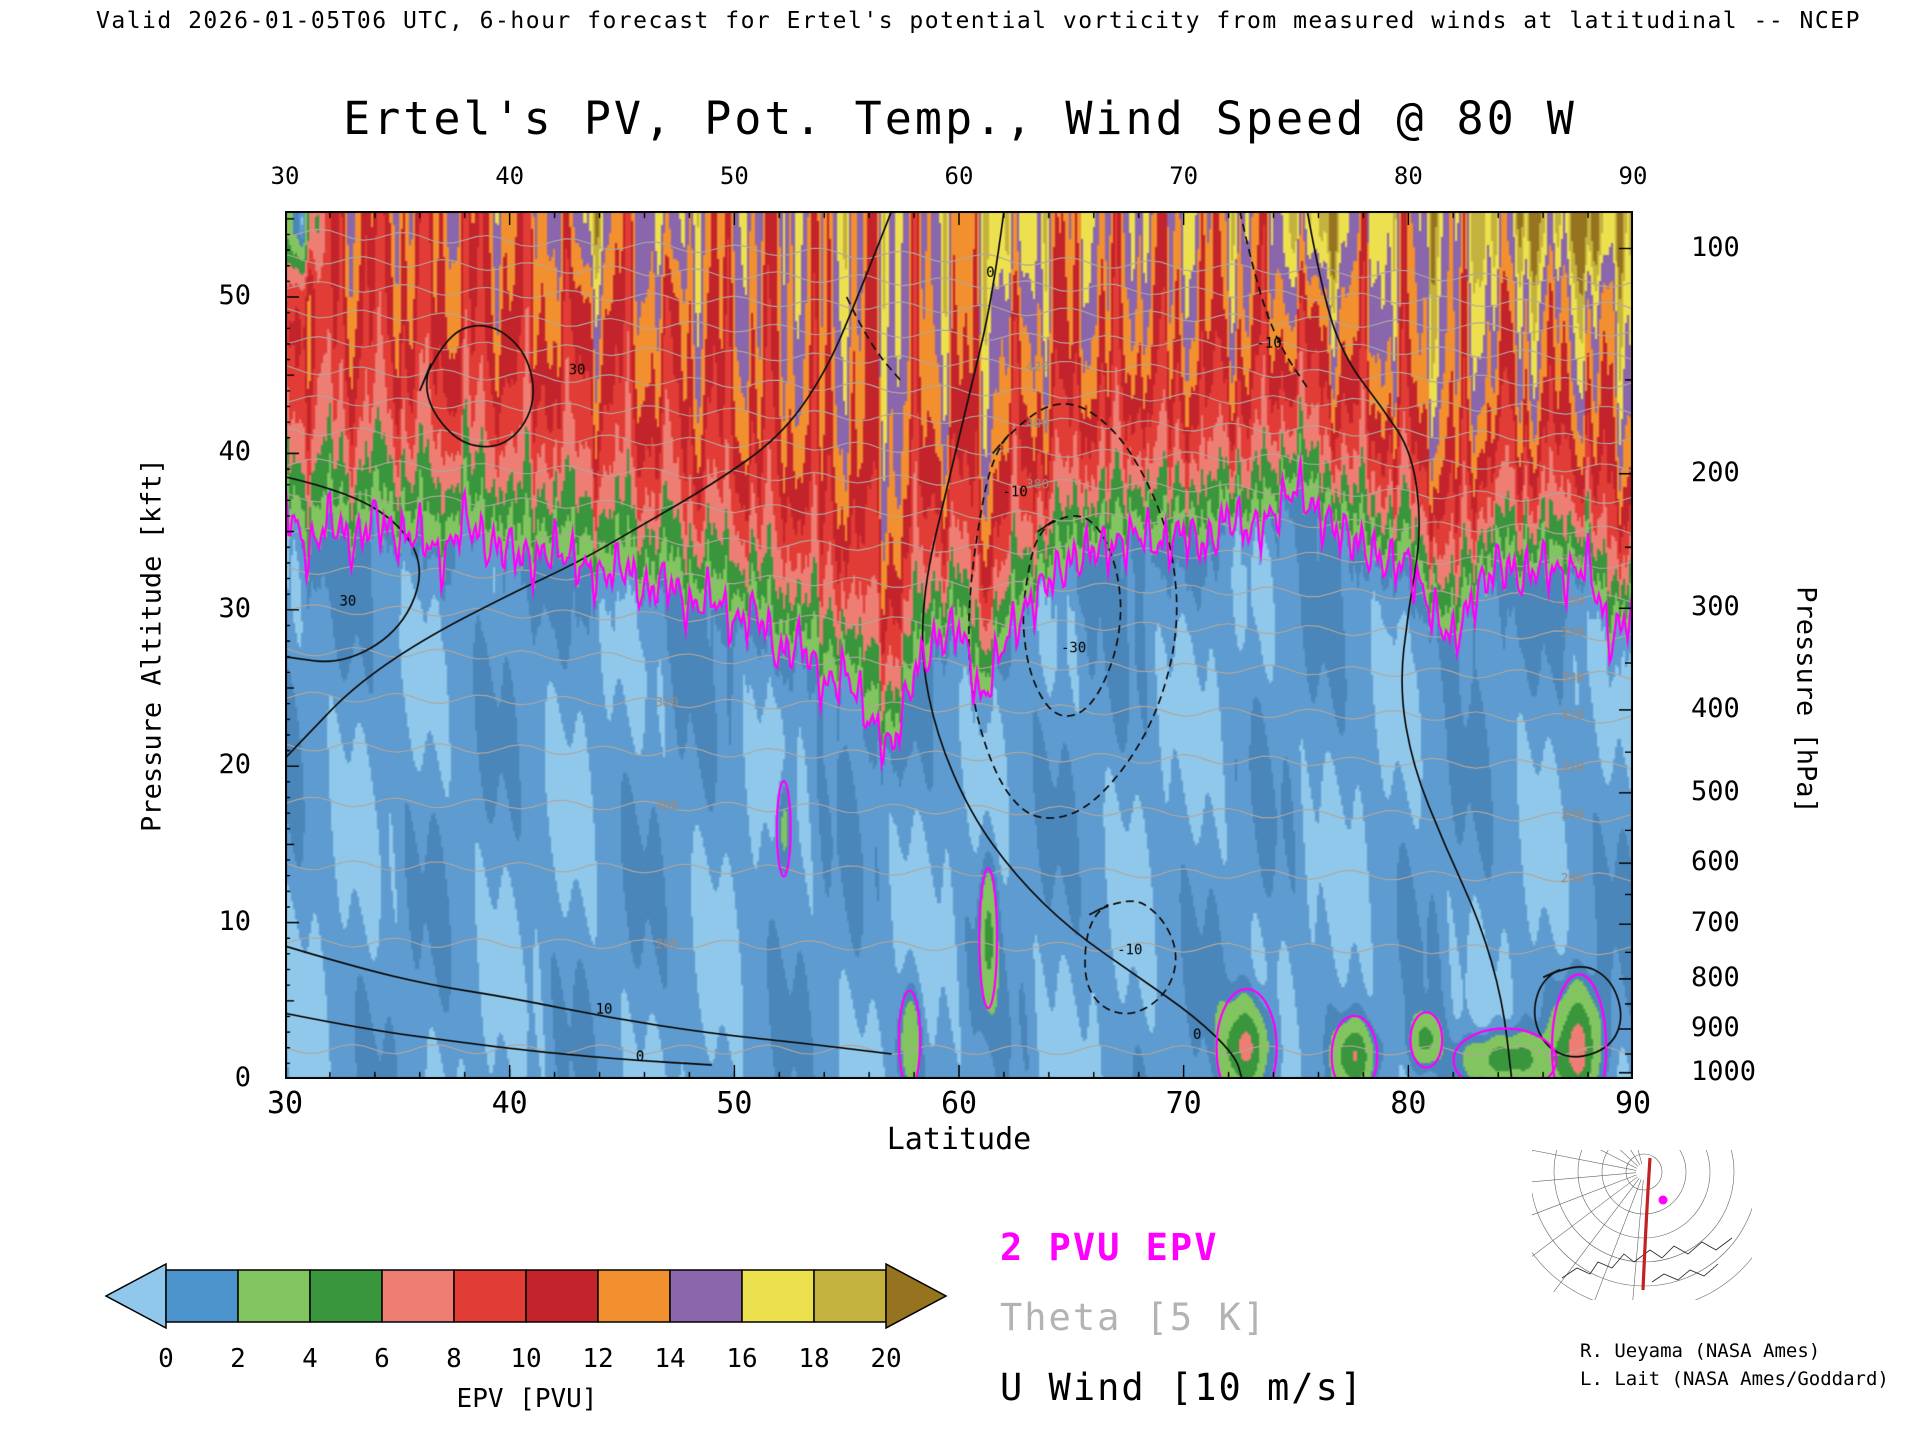 The height and width of the screenshot is (1440, 1920). Describe the element at coordinates (959, 176) in the screenshot. I see `x-axis-top-tick-label: 60` at that location.